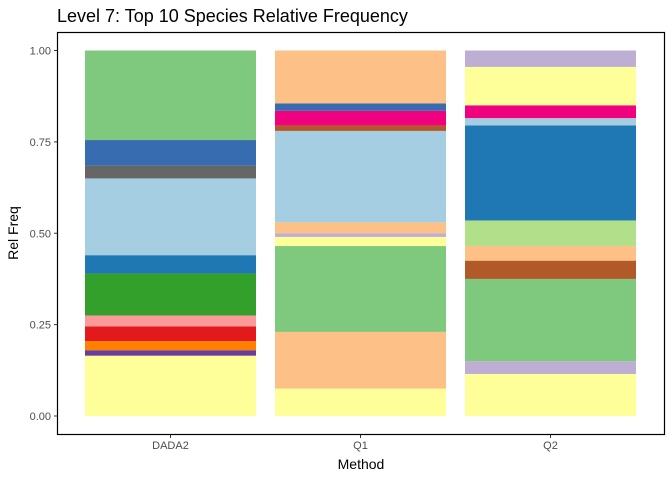  I want to click on x-axis-label: Method, so click(361, 464).